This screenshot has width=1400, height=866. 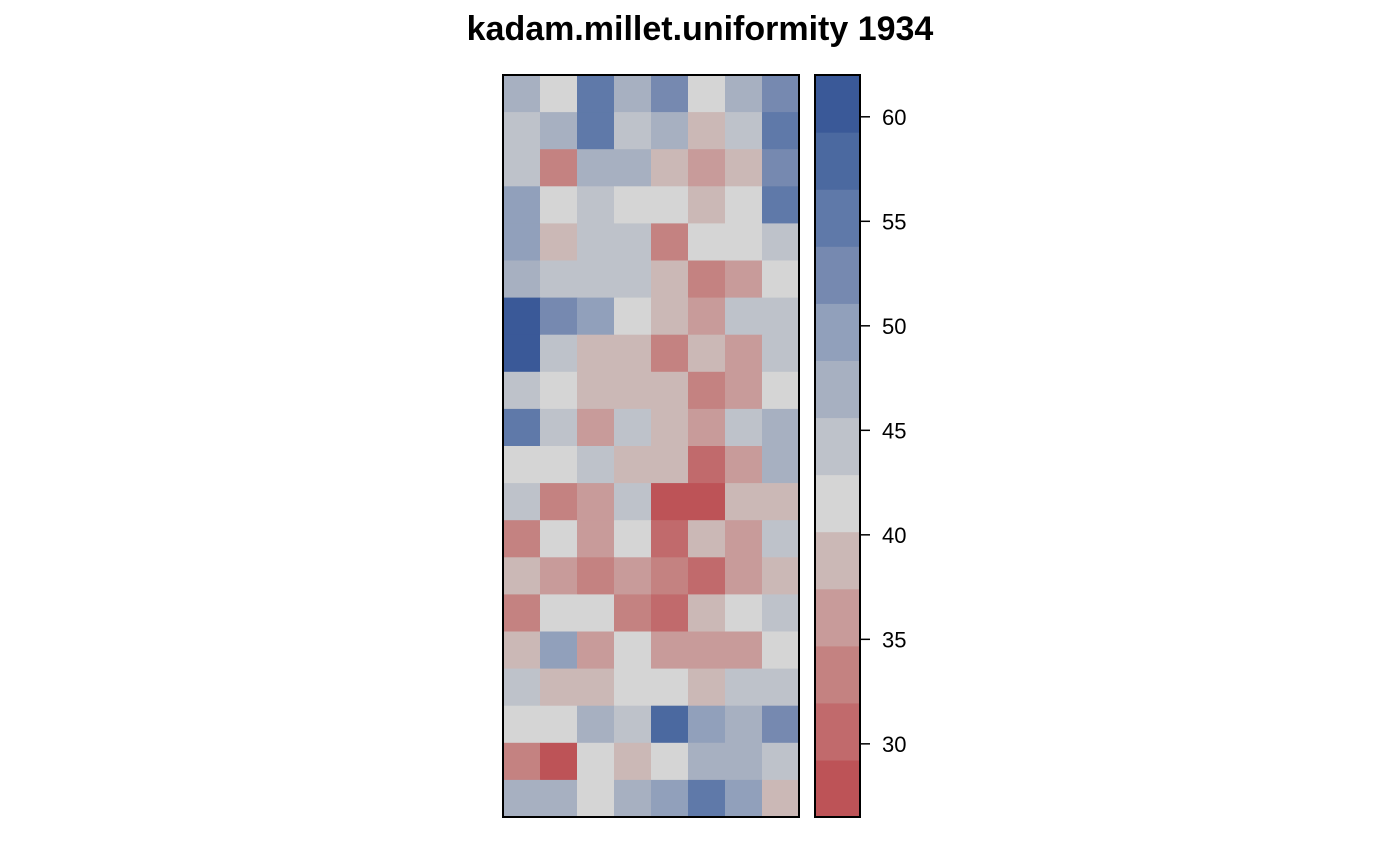 What do you see at coordinates (522, 650) in the screenshot?
I see `heatmap-cell-r16-c1` at bounding box center [522, 650].